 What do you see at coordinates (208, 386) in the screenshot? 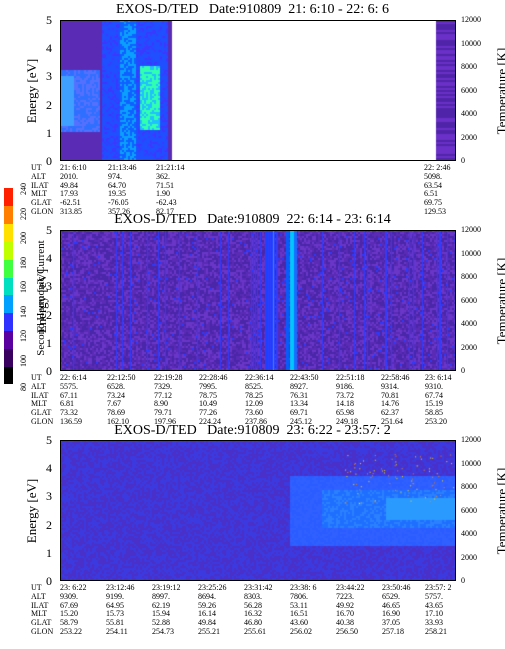
I see `table-cell: 7995.` at bounding box center [208, 386].